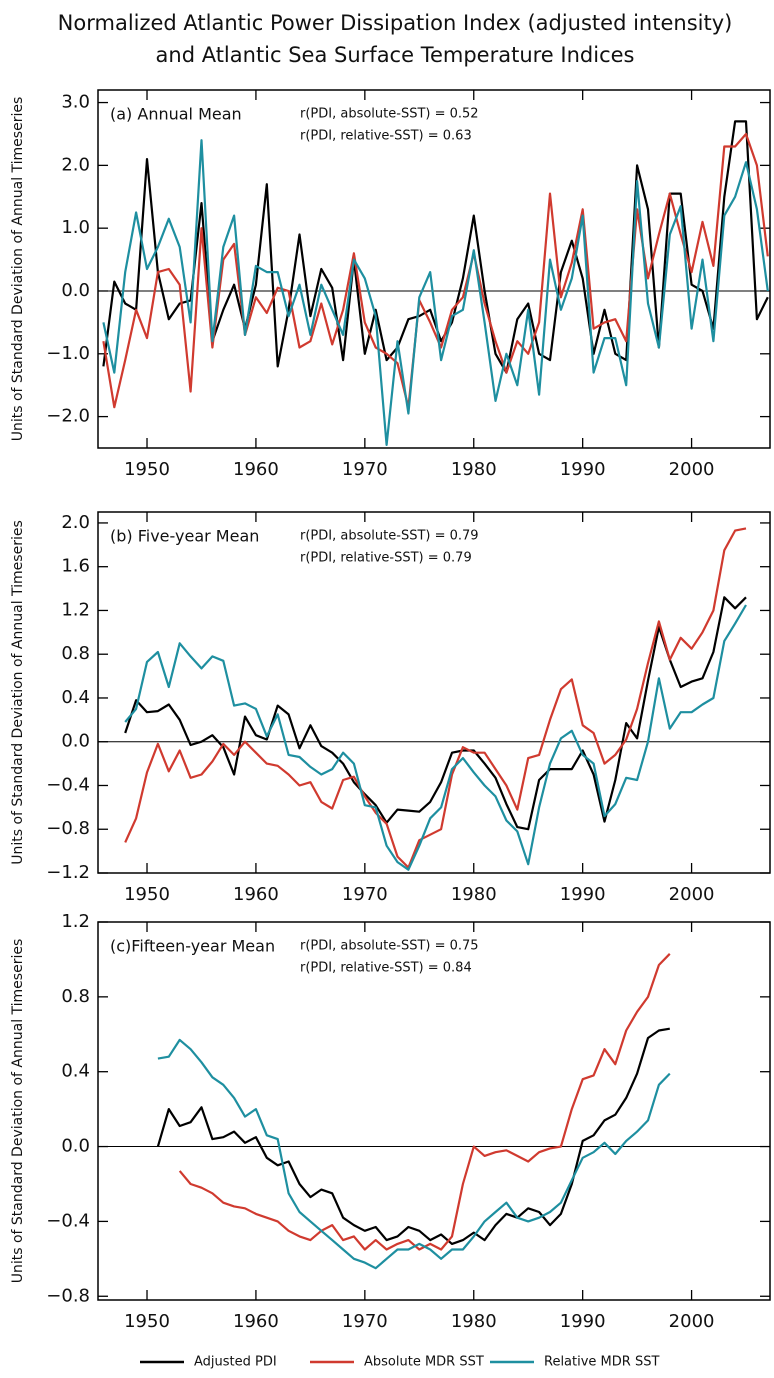  What do you see at coordinates (424, 1362) in the screenshot?
I see `legend-label: Absolute MDR SST` at bounding box center [424, 1362].